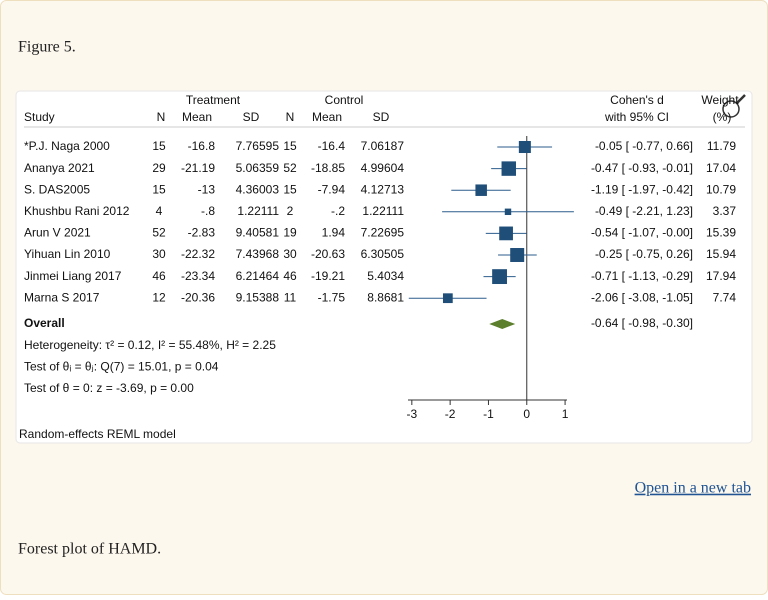 The image size is (768, 600). I want to click on group-header: Treatment, so click(213, 100).